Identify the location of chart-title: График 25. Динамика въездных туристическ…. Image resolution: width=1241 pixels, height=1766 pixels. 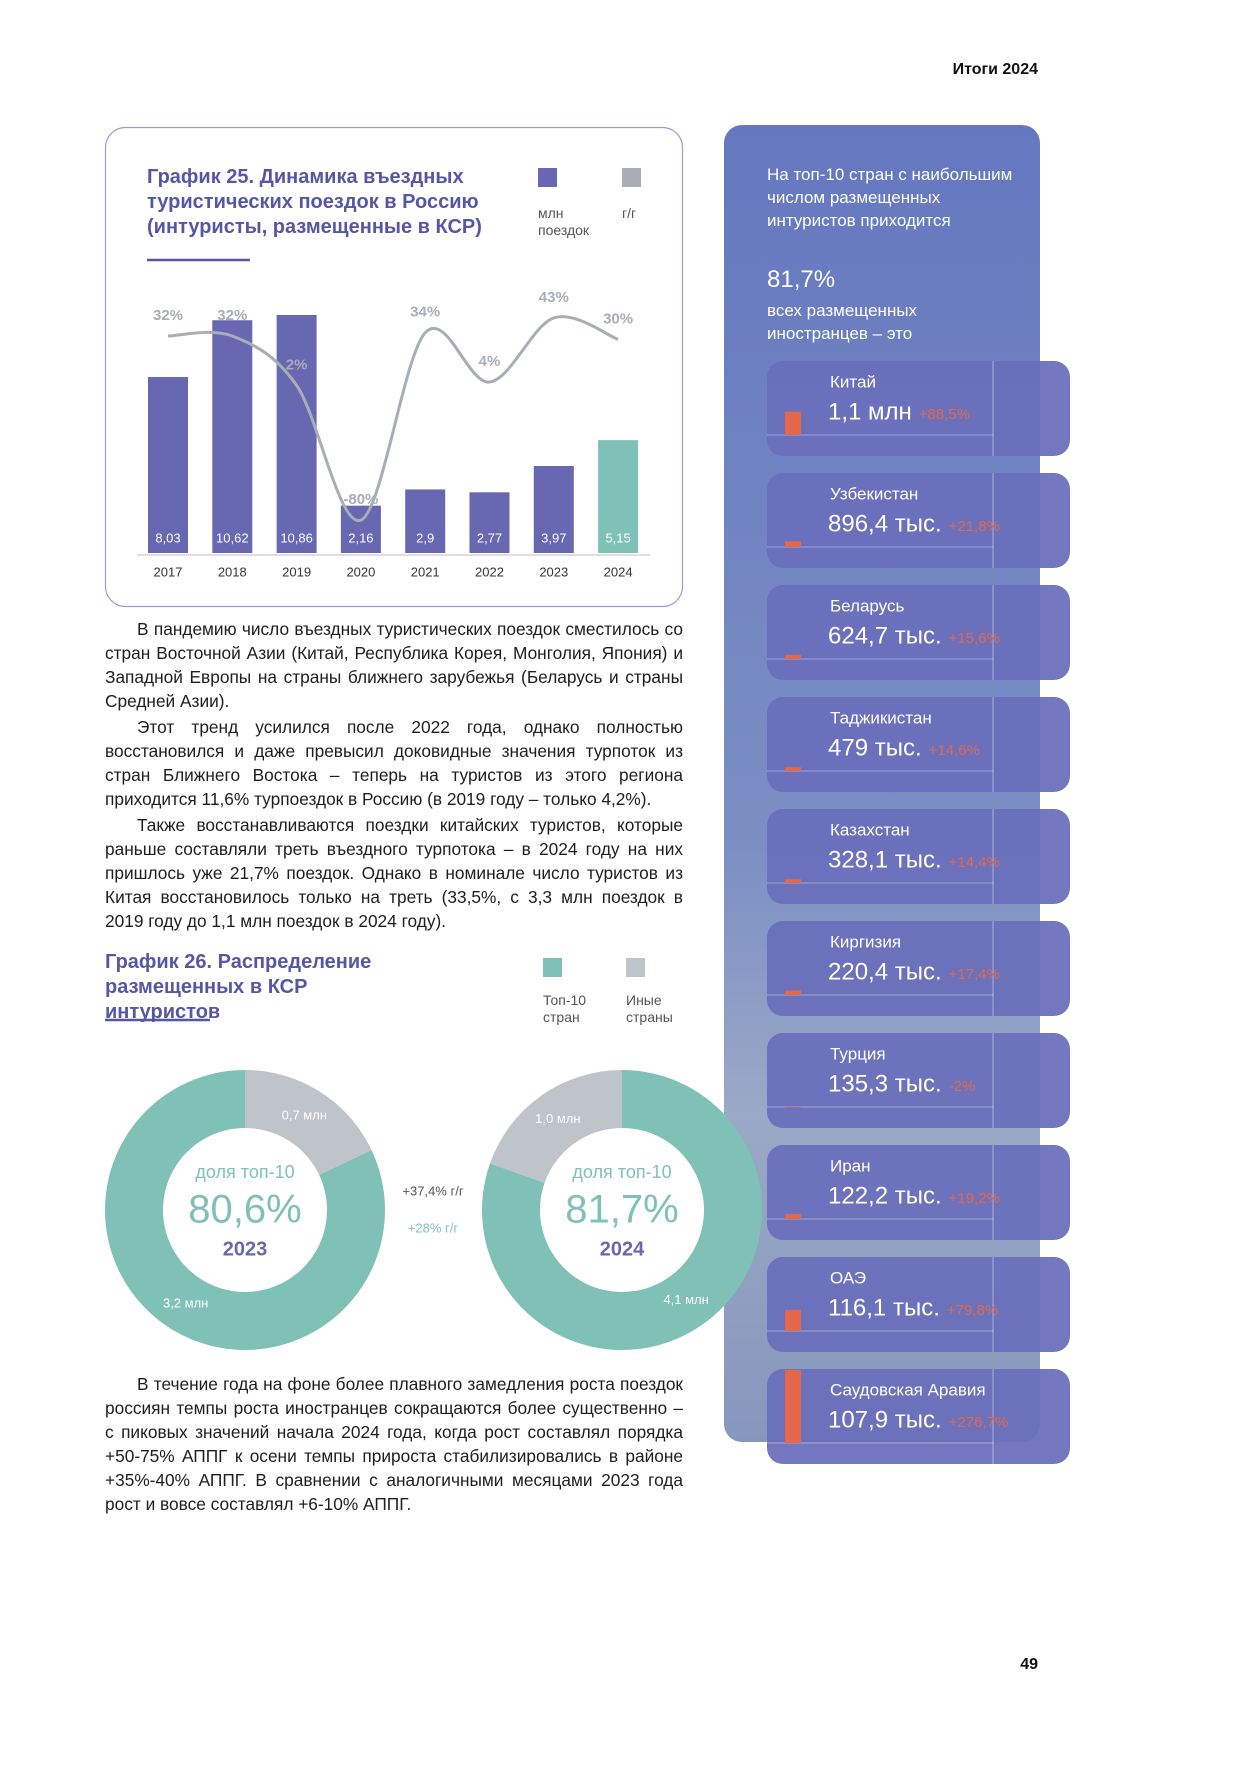
(314, 202).